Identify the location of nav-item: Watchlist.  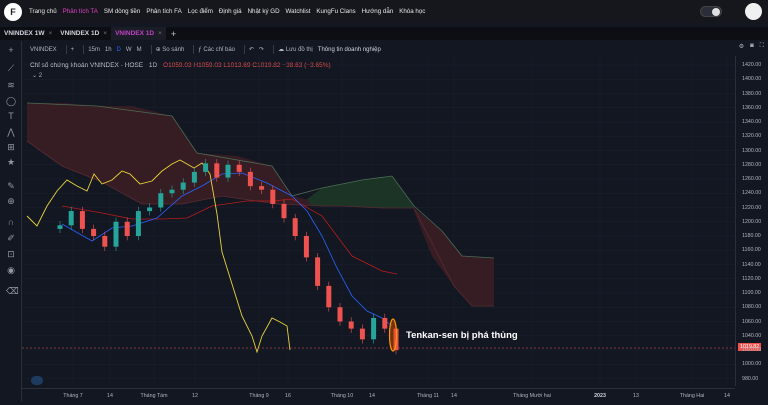
(298, 11).